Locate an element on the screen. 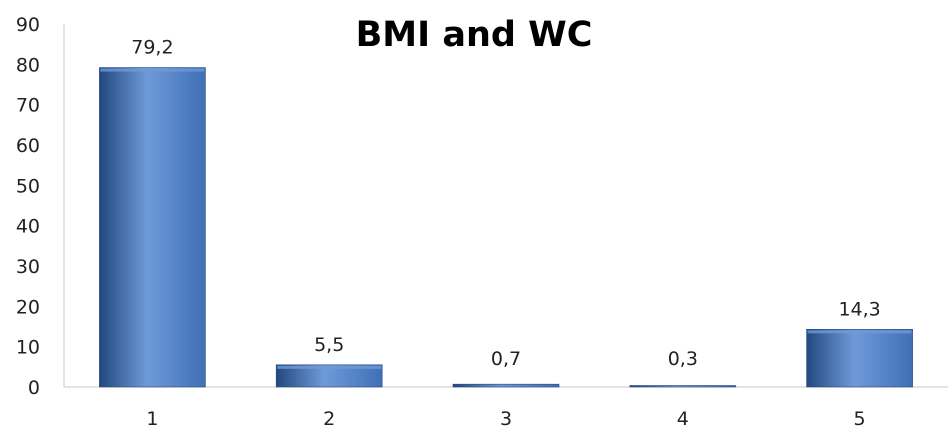  x-tick-label: 5 is located at coordinates (860, 419).